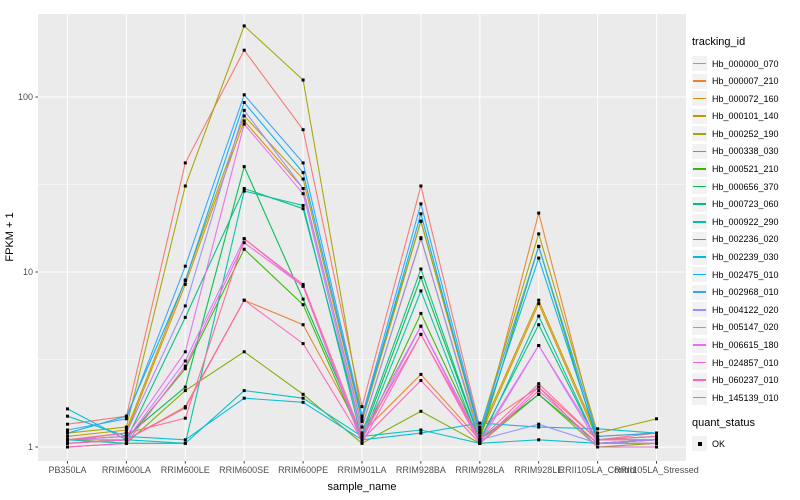 The height and width of the screenshot is (500, 800). Describe the element at coordinates (745, 222) in the screenshot. I see `legend-item-Hb_000922_290: Hb_000922_290` at that location.